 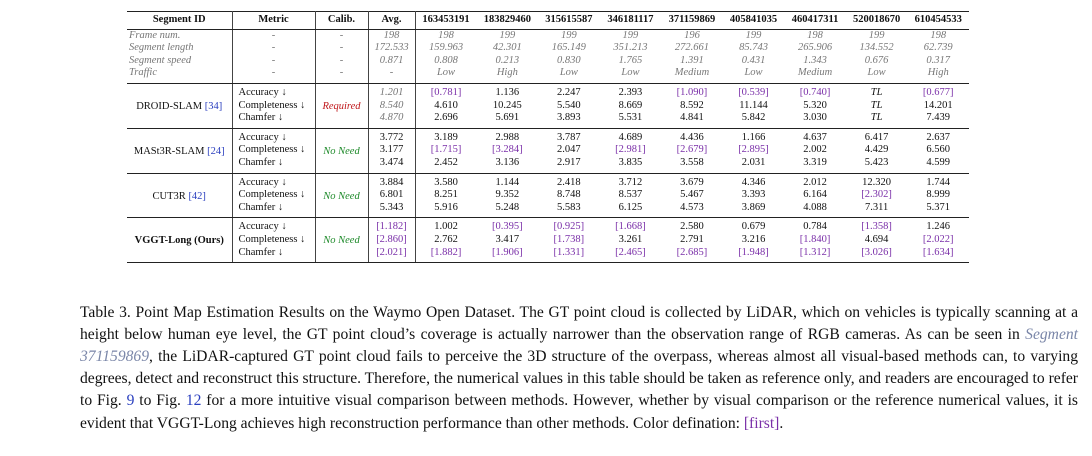 I want to click on value: 6.417, so click(x=876, y=137).